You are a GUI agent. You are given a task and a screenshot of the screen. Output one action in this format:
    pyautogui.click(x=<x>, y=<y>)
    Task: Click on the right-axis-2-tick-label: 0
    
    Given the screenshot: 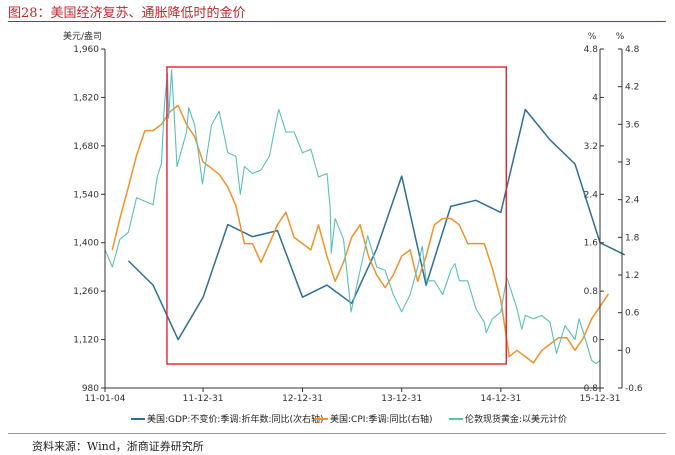 What is the action you would take?
    pyautogui.click(x=628, y=351)
    